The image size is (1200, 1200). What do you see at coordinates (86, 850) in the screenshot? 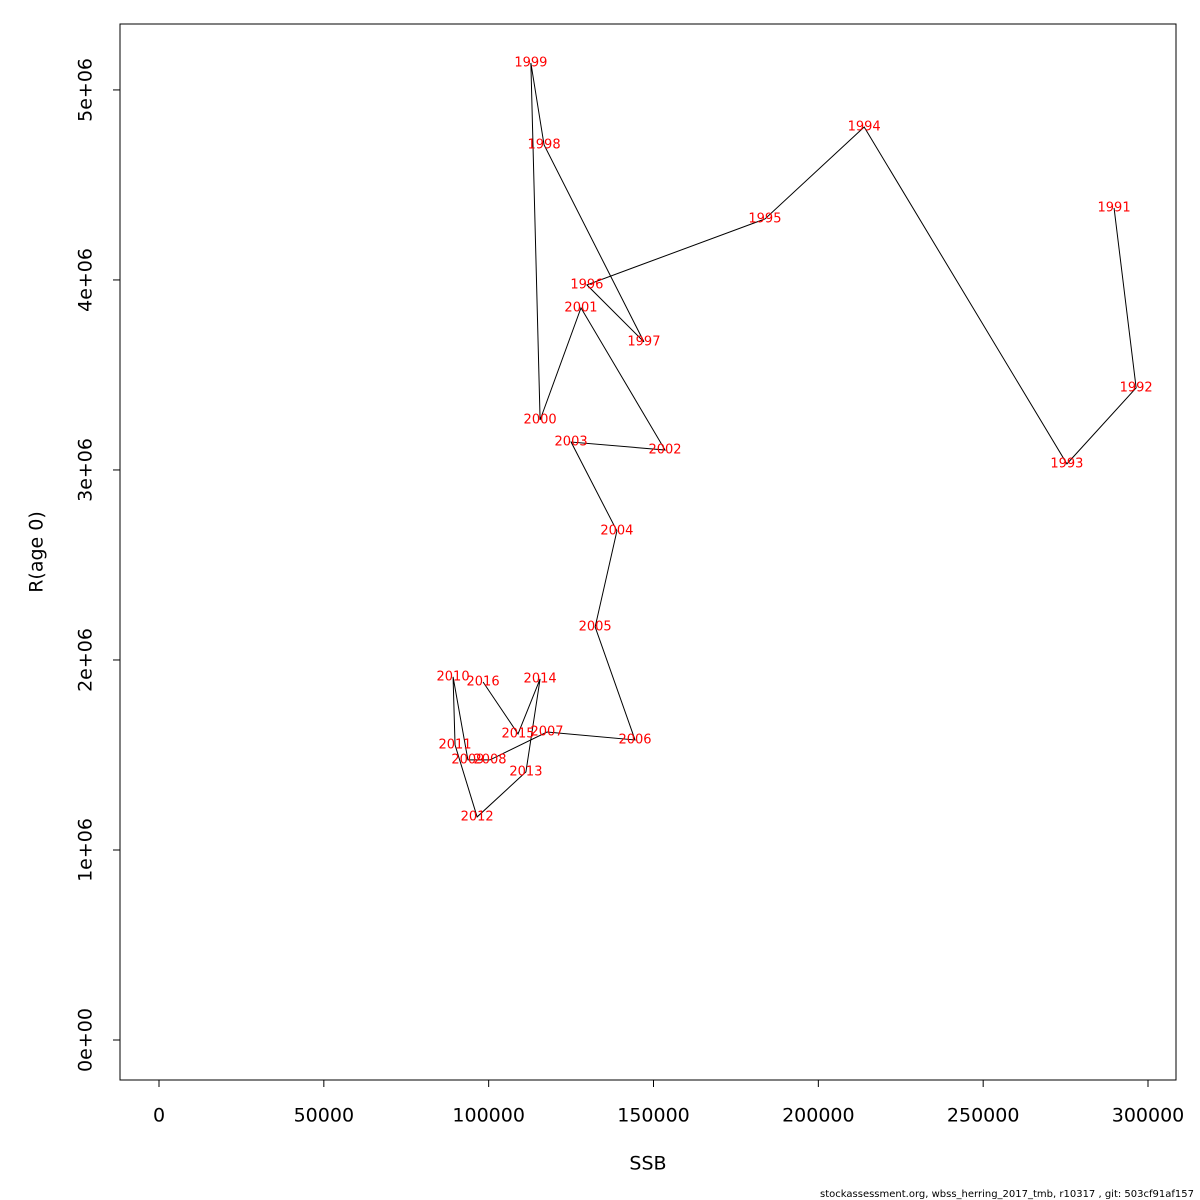
I see `y-tick-label: 1e+06` at bounding box center [86, 850].